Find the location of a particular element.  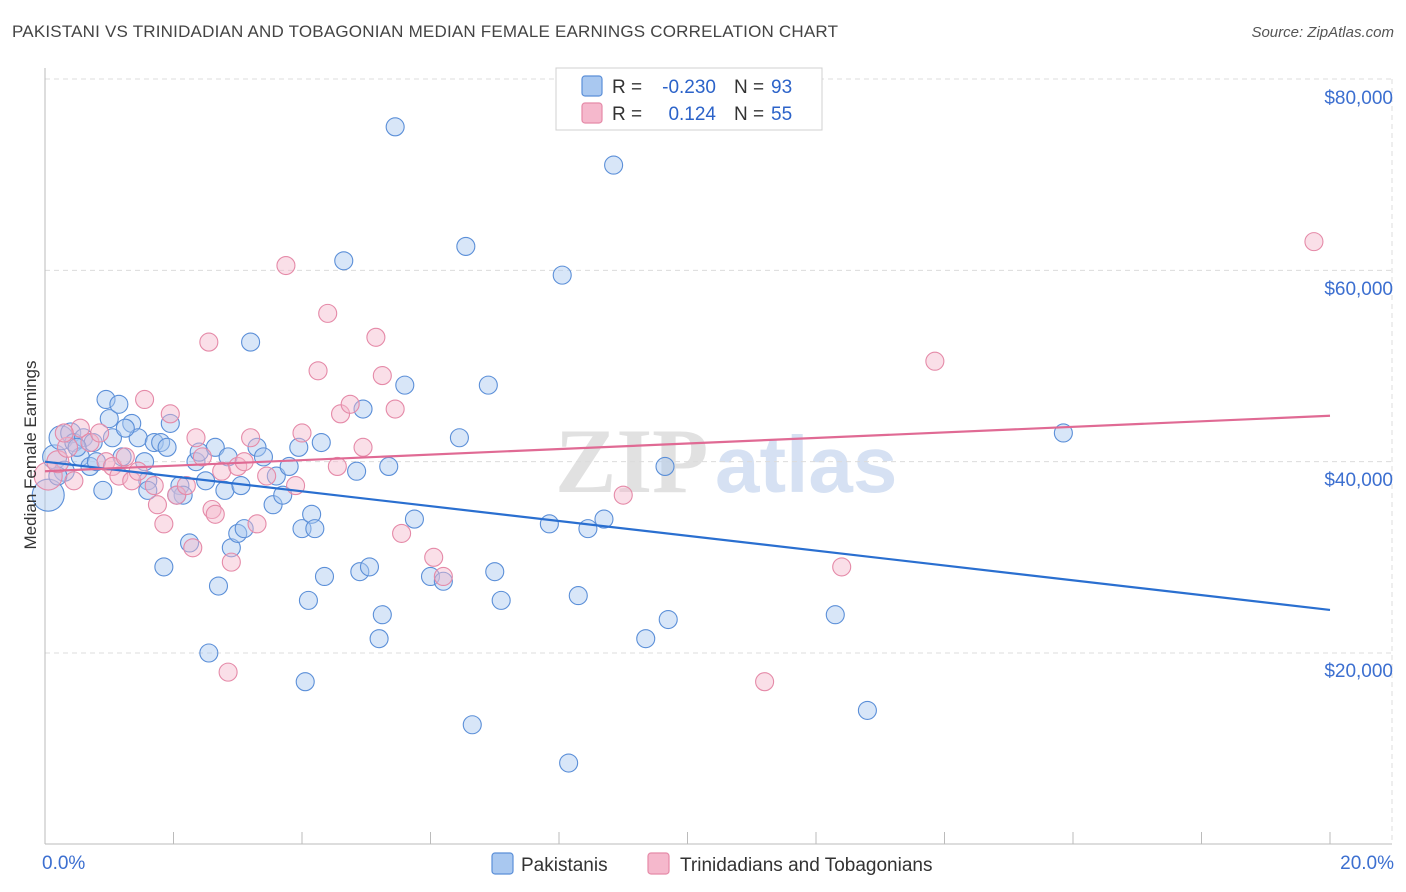

y-tick-label-60000: $60,000 is located at coordinates (1358, 289).